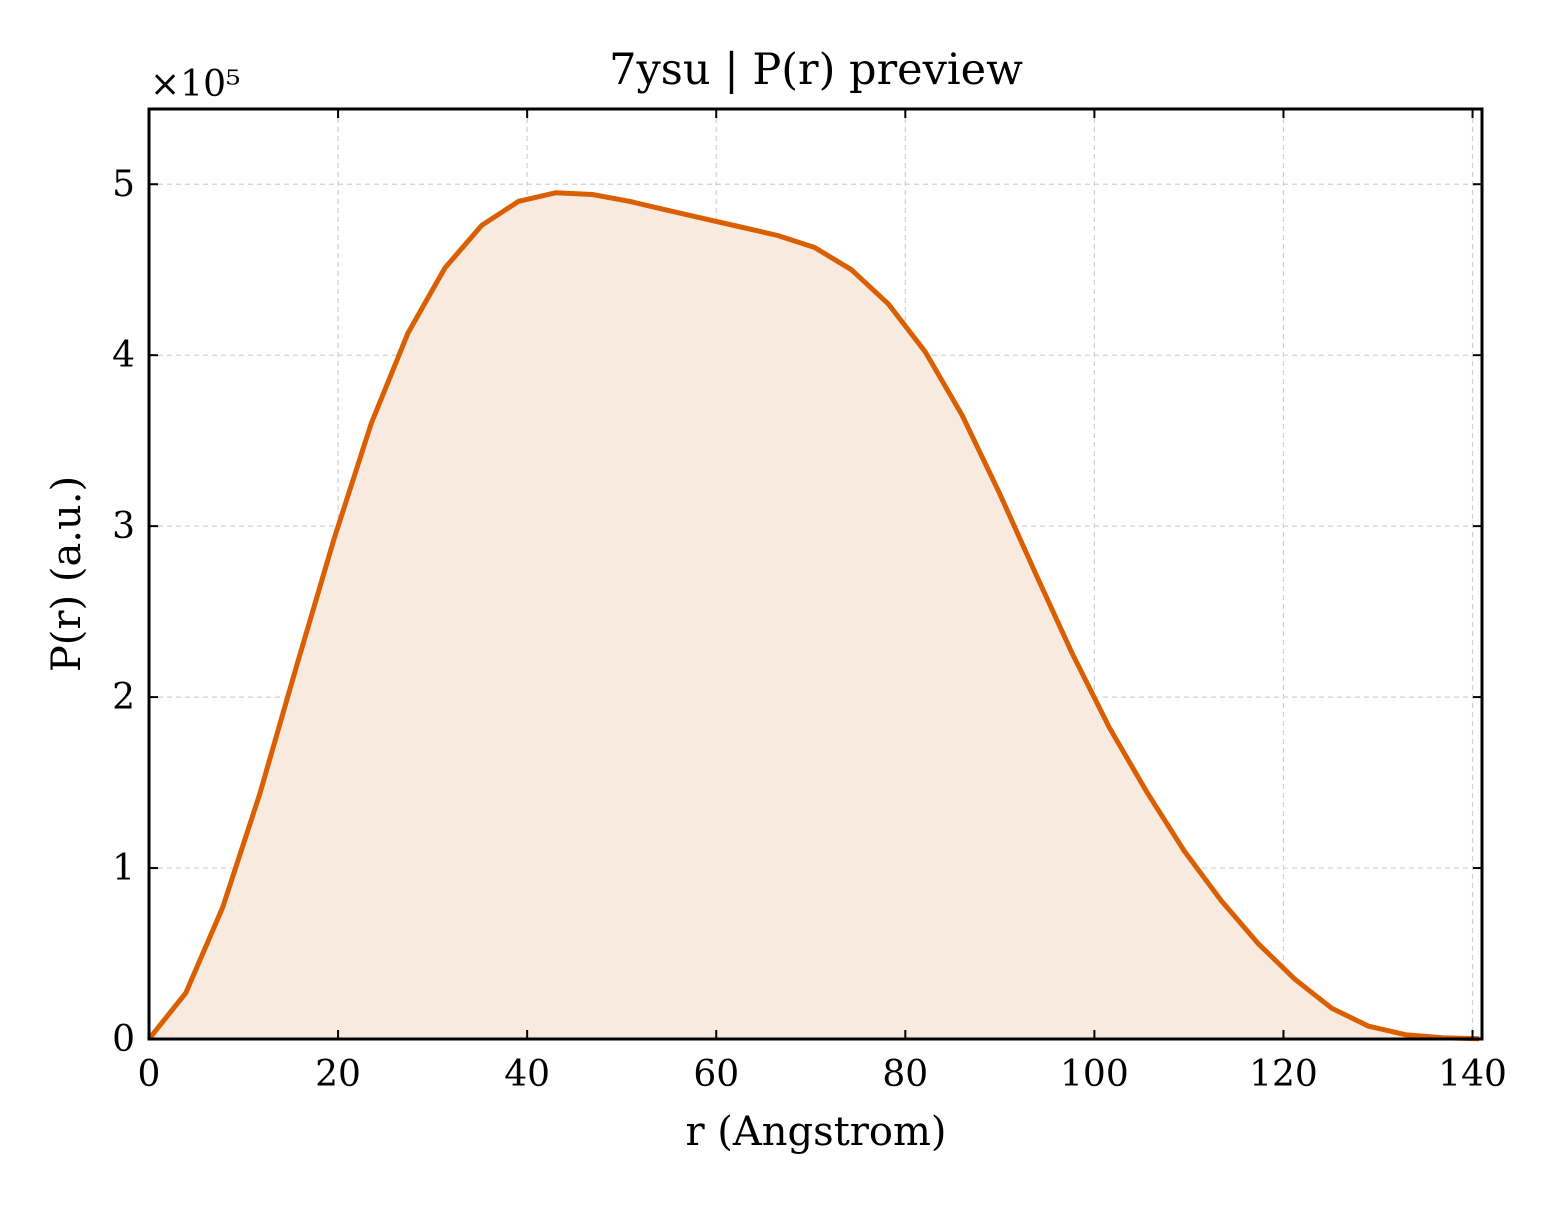  I want to click on x-axis-label: r (Angstrom), so click(815, 1132).